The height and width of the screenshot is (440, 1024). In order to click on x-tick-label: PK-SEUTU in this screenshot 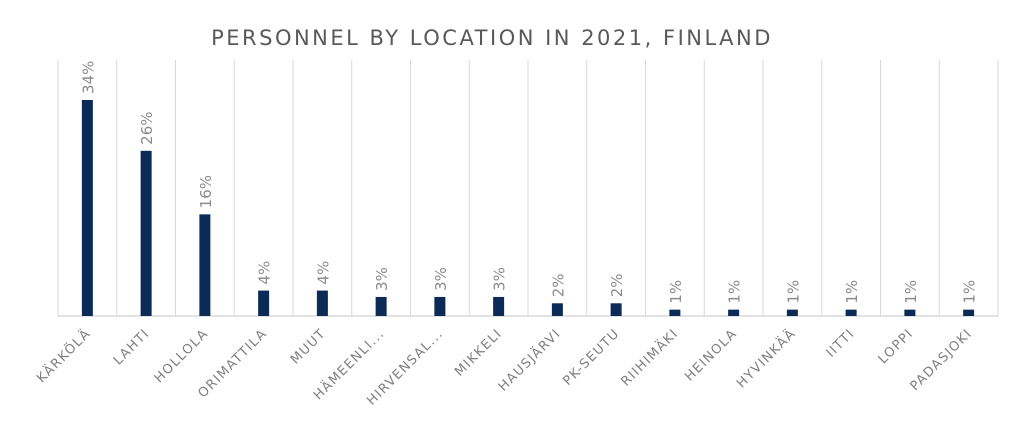, I will do `click(591, 357)`.